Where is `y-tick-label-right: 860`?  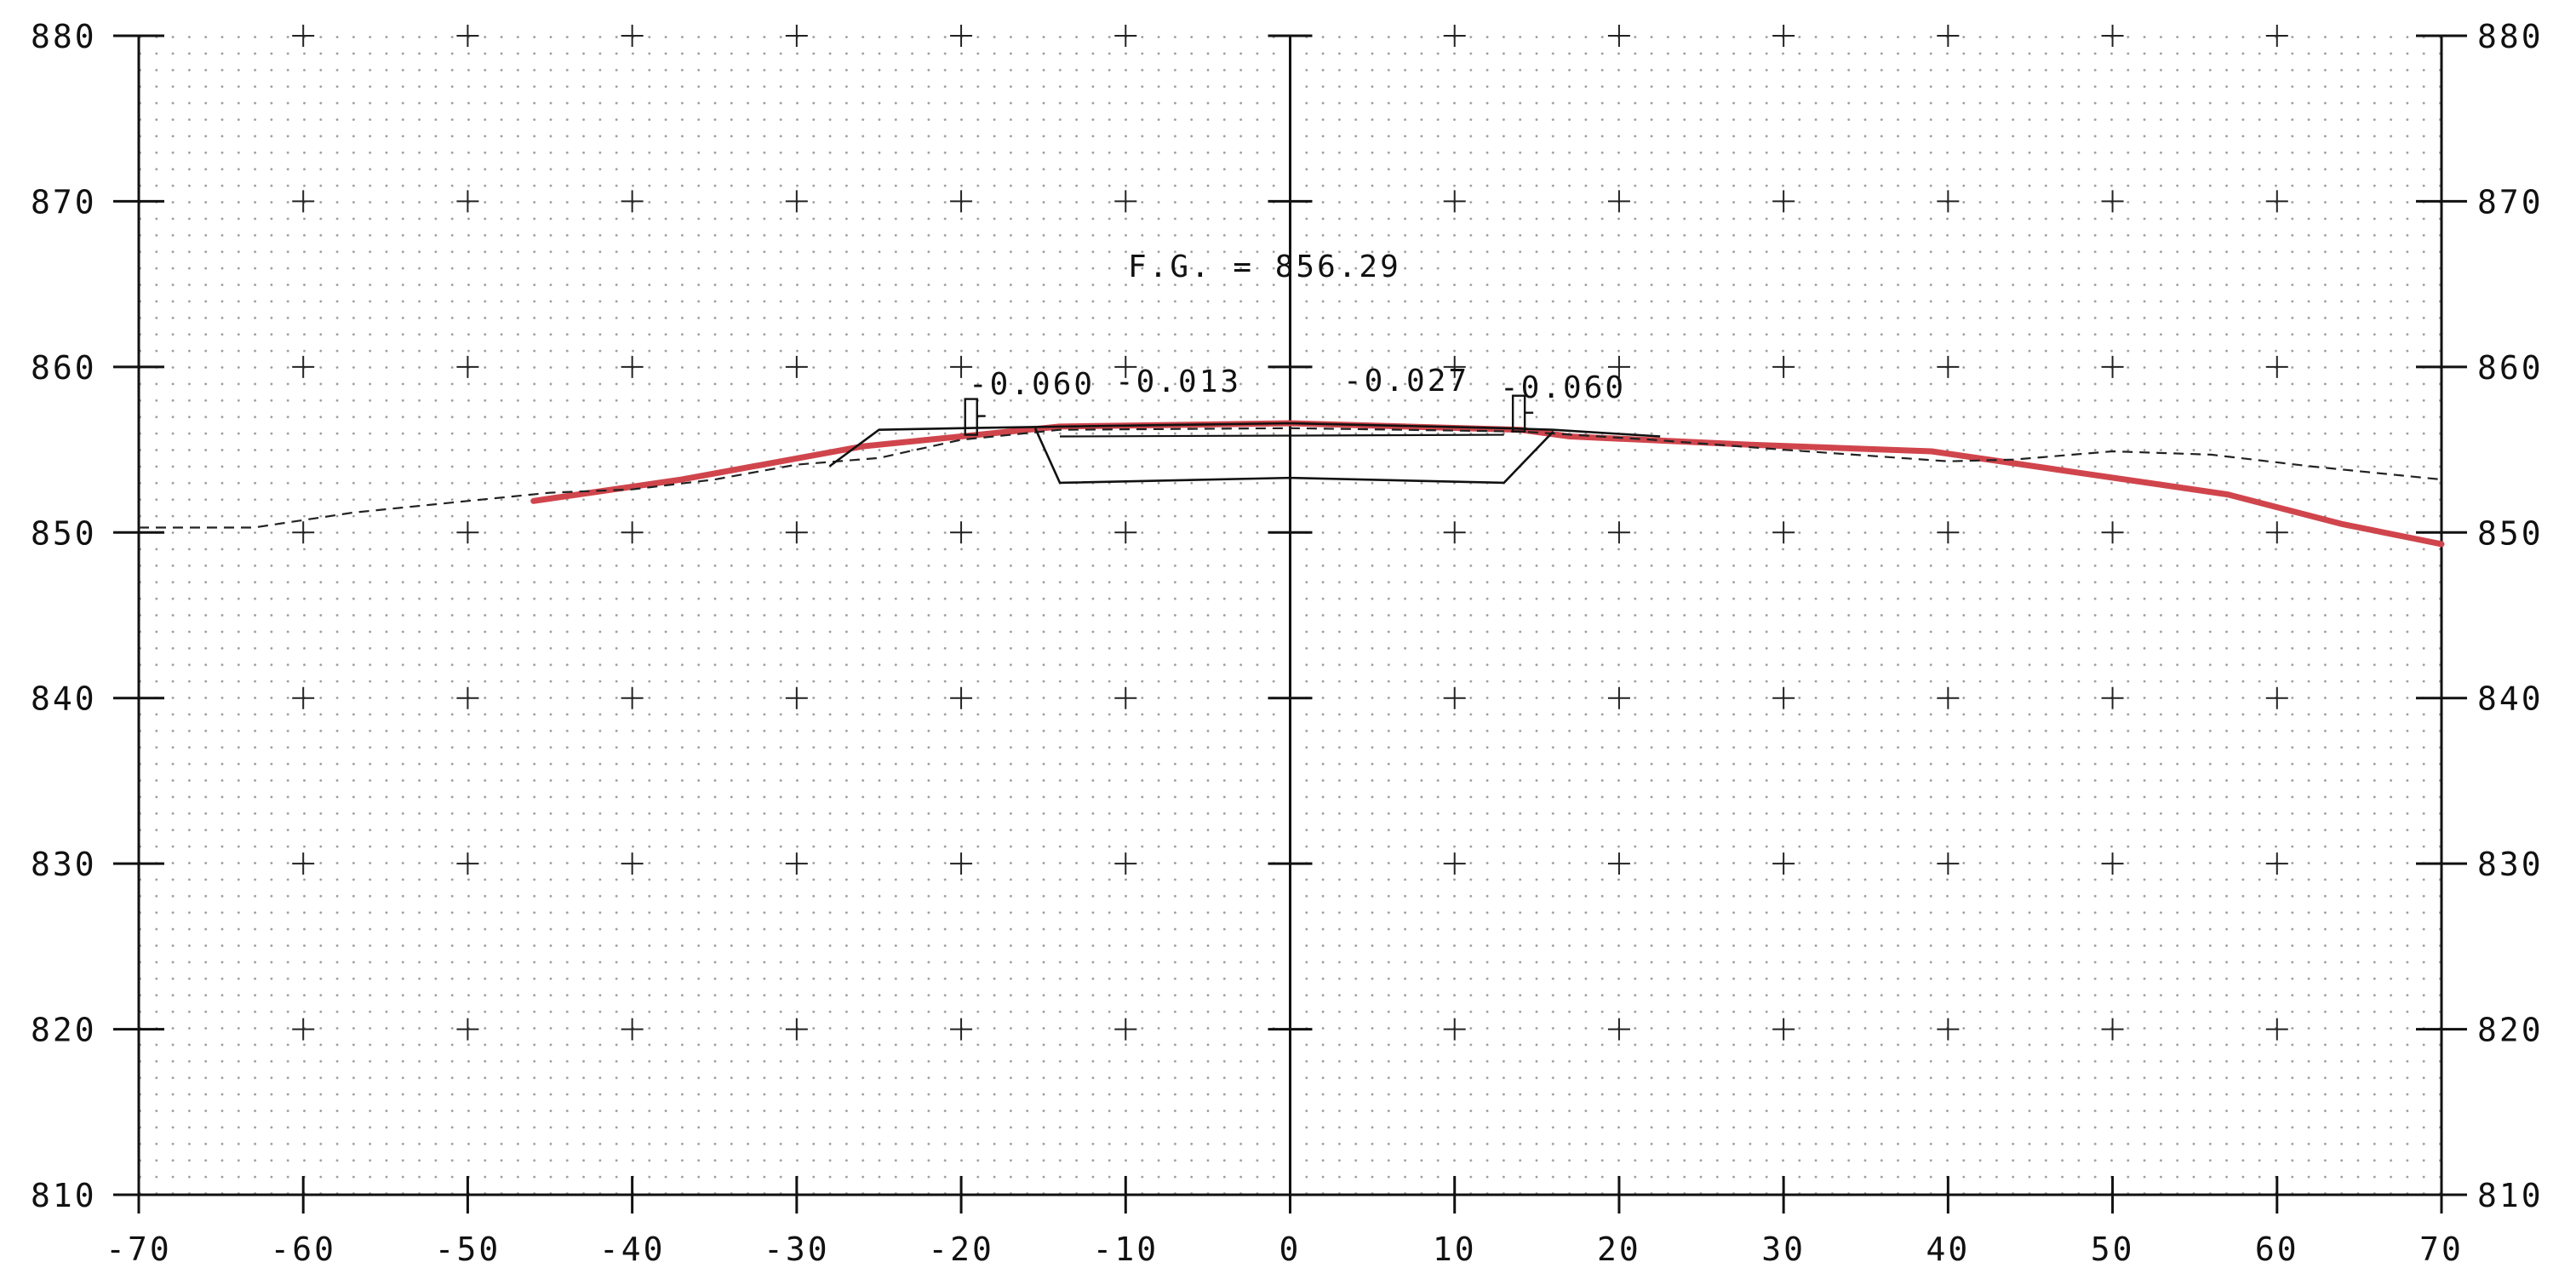 y-tick-label-right: 860 is located at coordinates (2510, 368).